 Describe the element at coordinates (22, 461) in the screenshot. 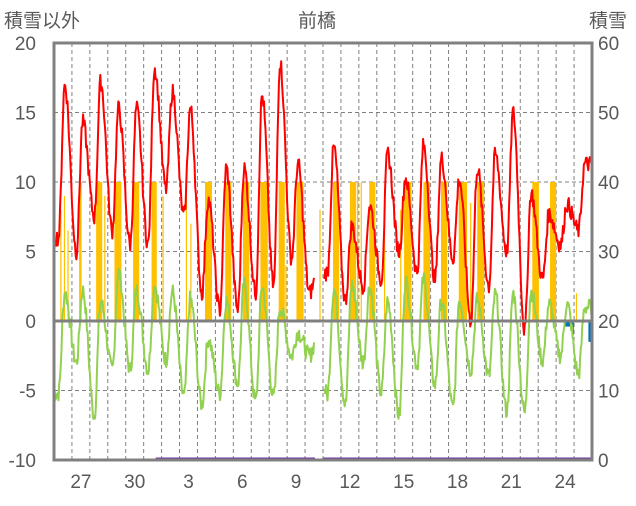

I see `y-tick-label-left: -10` at that location.